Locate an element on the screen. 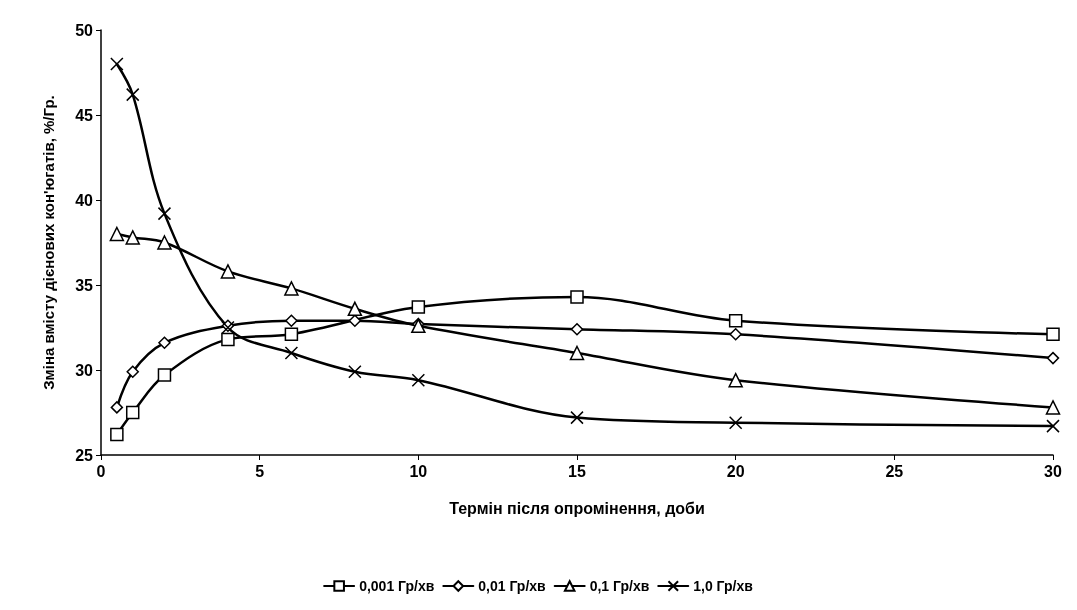  y-tick-label: 30 is located at coordinates (84, 370).